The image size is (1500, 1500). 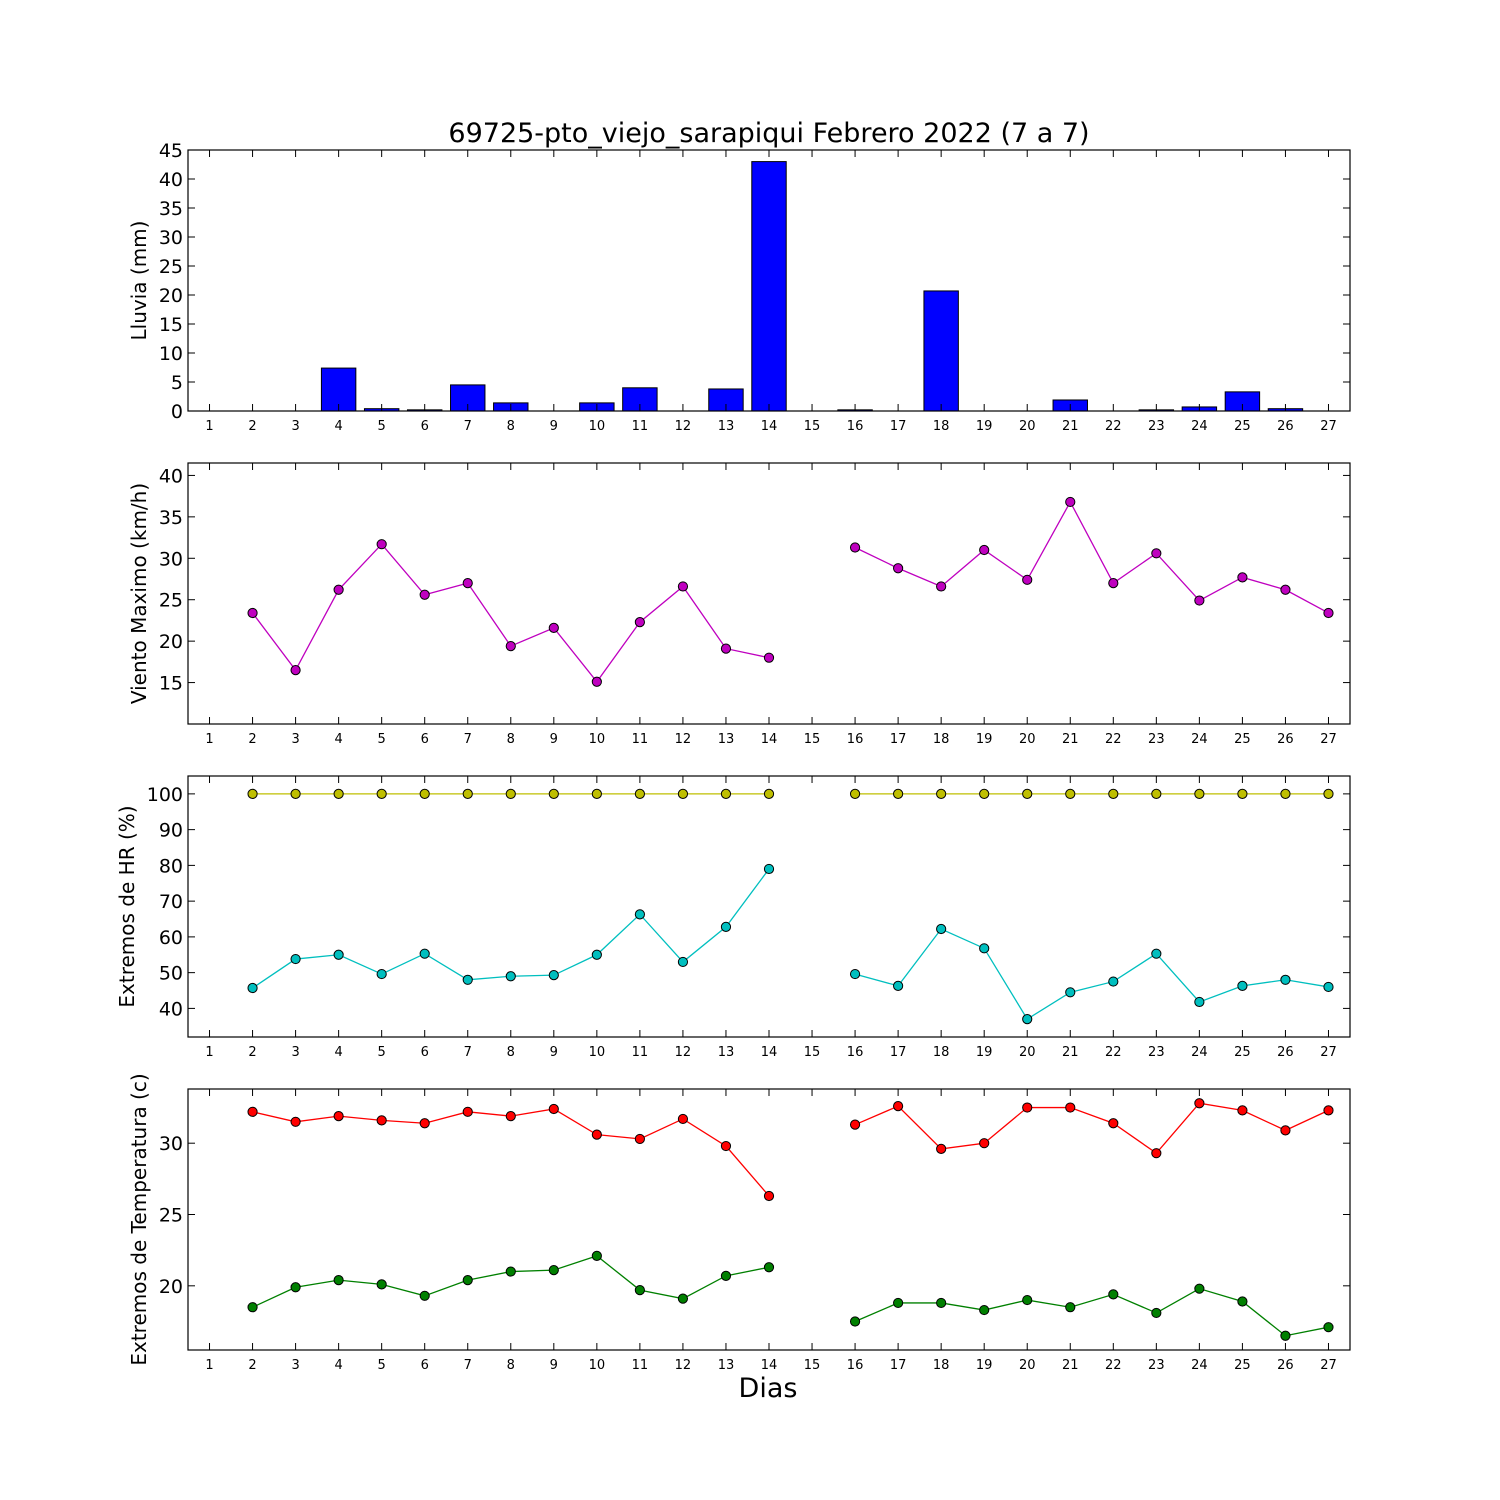 I want to click on x-tick-label: 12, so click(x=683, y=739).